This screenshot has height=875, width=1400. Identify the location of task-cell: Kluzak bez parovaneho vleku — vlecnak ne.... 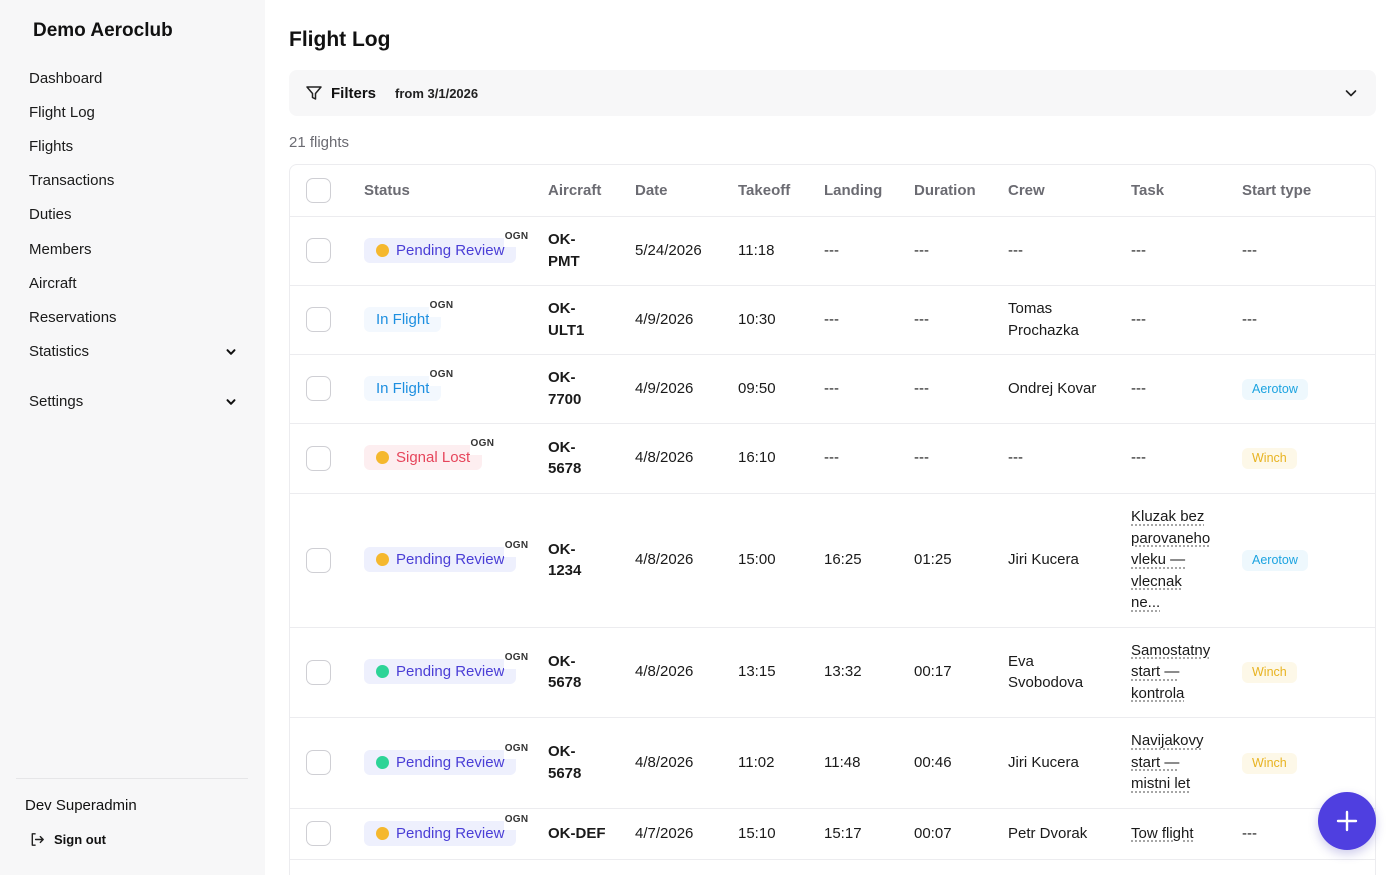
(1171, 560).